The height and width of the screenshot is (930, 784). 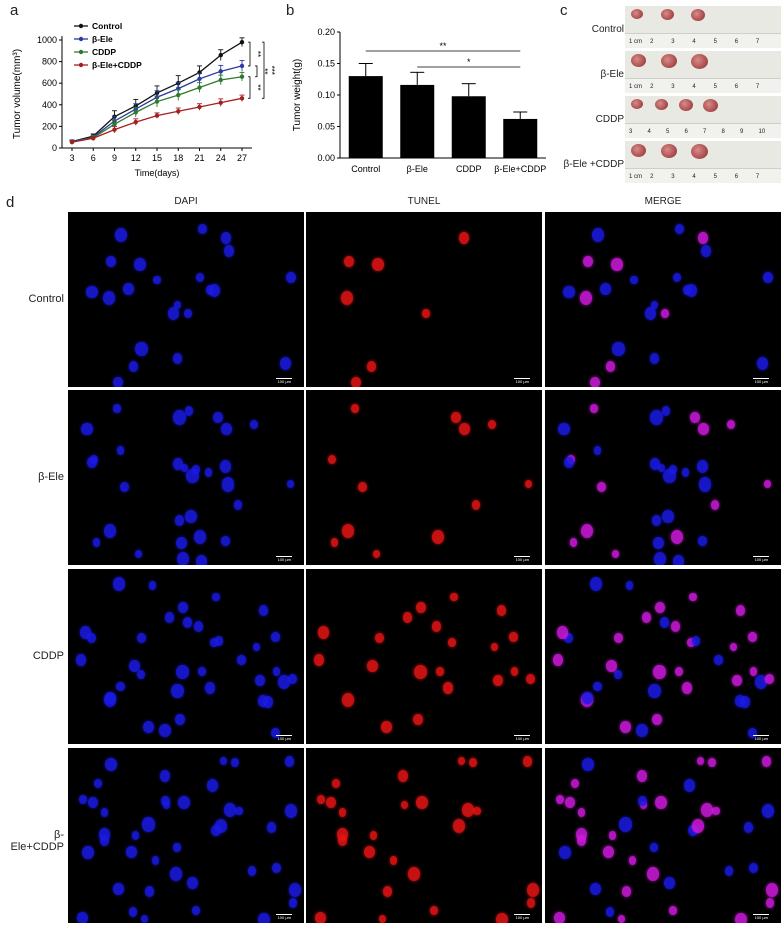 What do you see at coordinates (157, 158) in the screenshot?
I see `x-tick-label: 15` at bounding box center [157, 158].